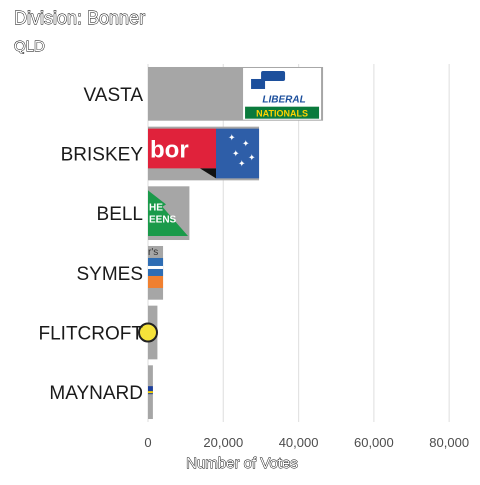 This screenshot has width=480, height=485. Describe the element at coordinates (283, 100) in the screenshot. I see `svg-text: LIBERAL` at that location.